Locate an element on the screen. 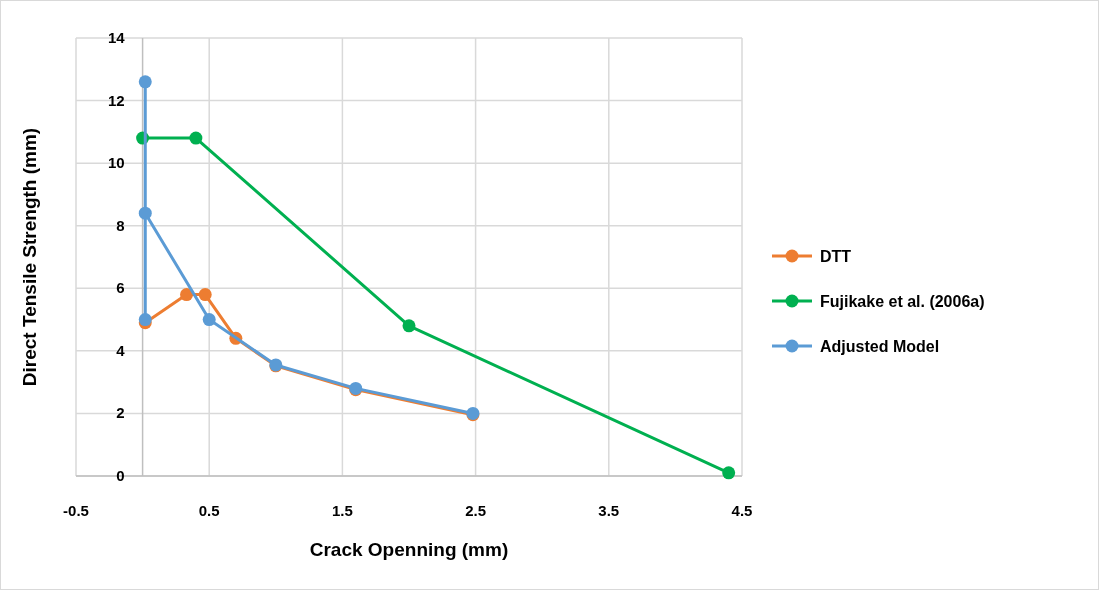  x-tick-label: 2.5 is located at coordinates (476, 510).